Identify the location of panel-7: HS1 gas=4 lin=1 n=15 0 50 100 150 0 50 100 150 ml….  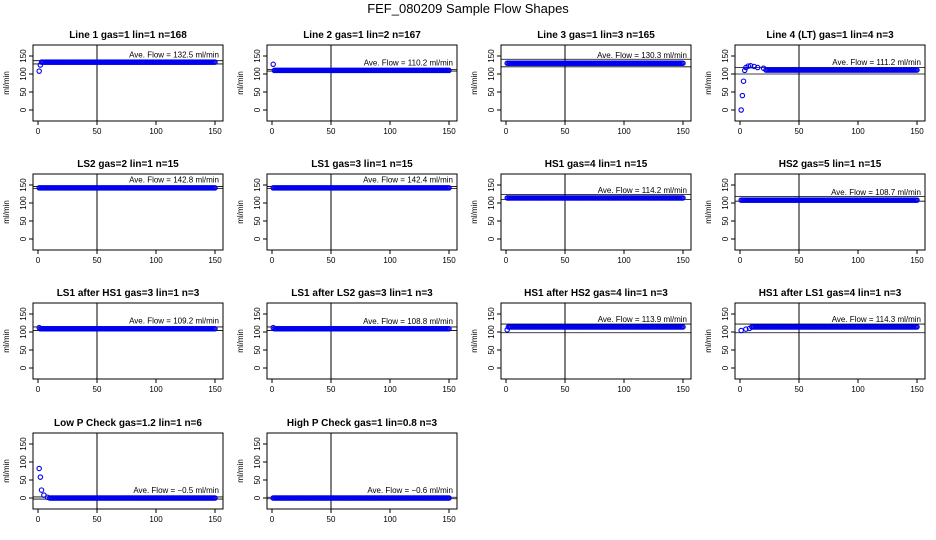
(581, 212).